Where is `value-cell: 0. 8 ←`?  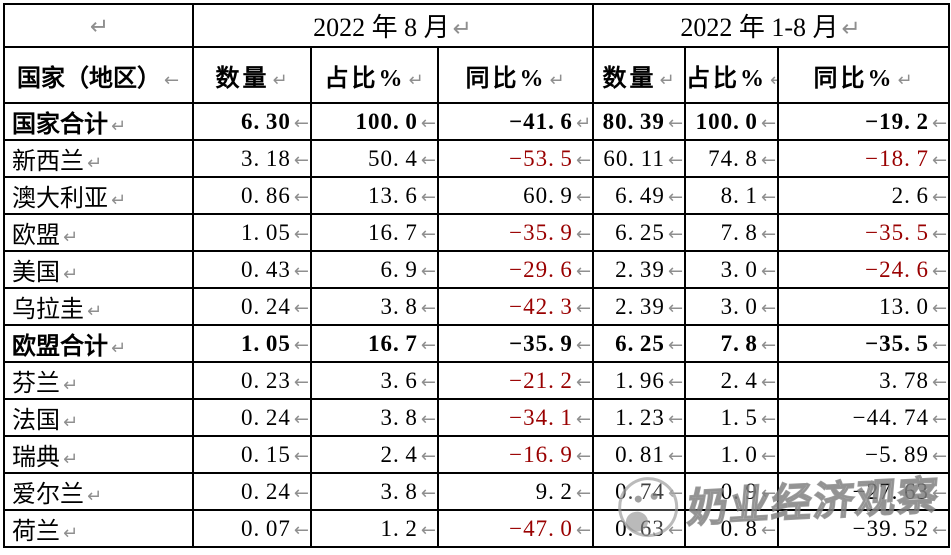 value-cell: 0. 8 ← is located at coordinates (732, 528).